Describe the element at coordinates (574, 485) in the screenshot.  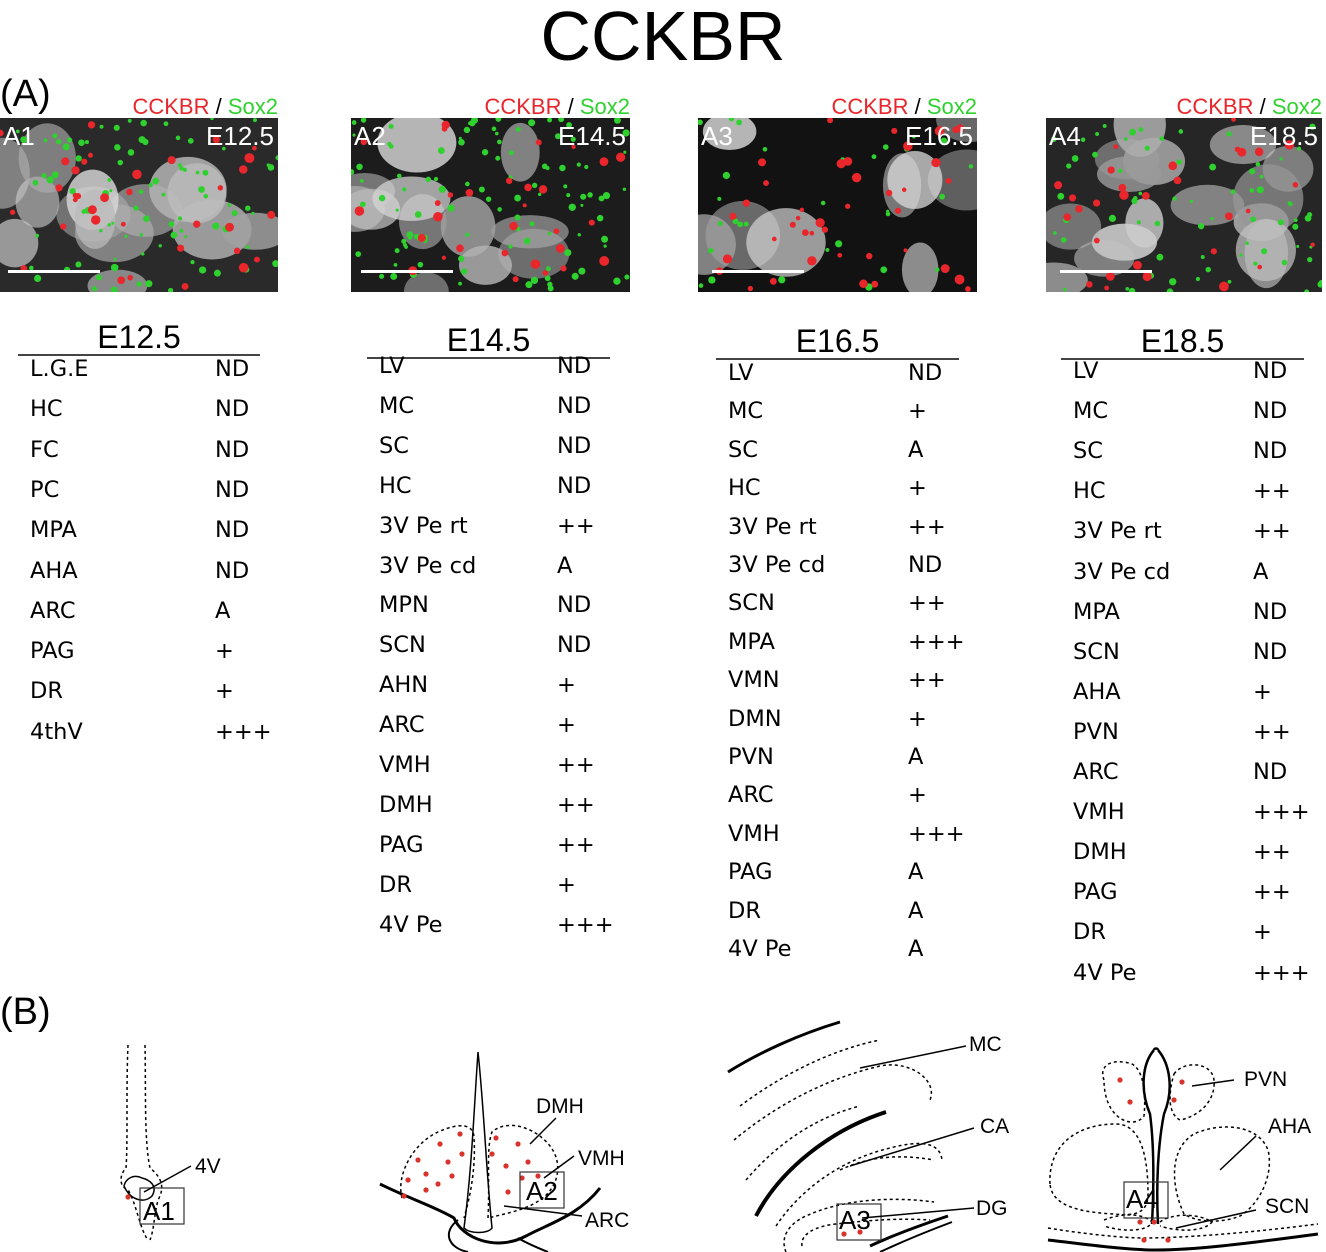
I see `expression-level: ND` at that location.